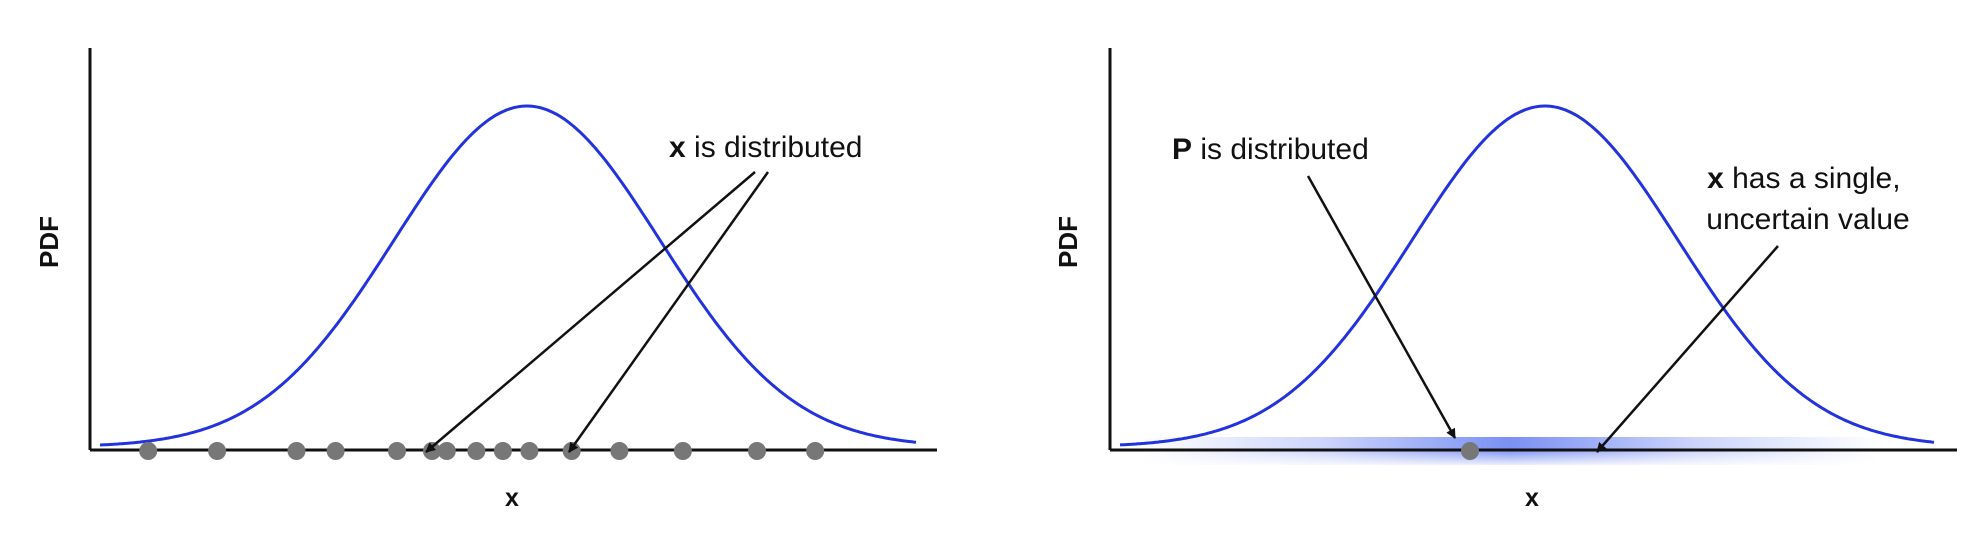 This screenshot has width=1986, height=544. Describe the element at coordinates (1807, 219) in the screenshot. I see `right-annotation-right-line2: uncertain value` at that location.